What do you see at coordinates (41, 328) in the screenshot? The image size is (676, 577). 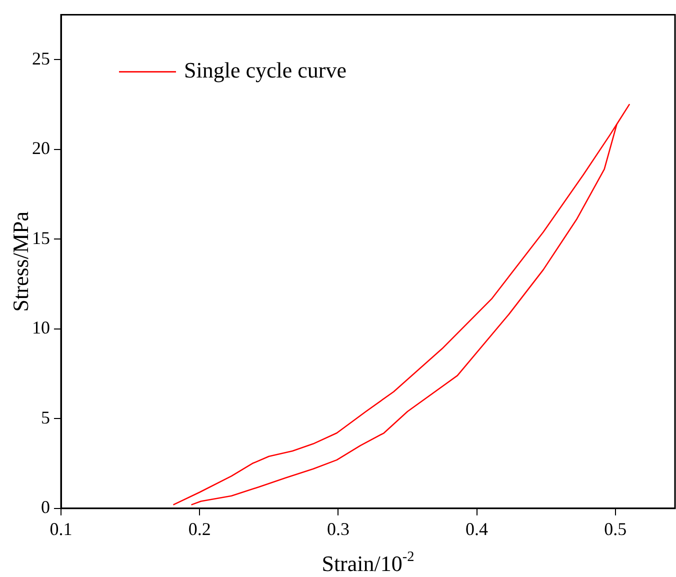 I see `y-tick-label: 10` at bounding box center [41, 328].